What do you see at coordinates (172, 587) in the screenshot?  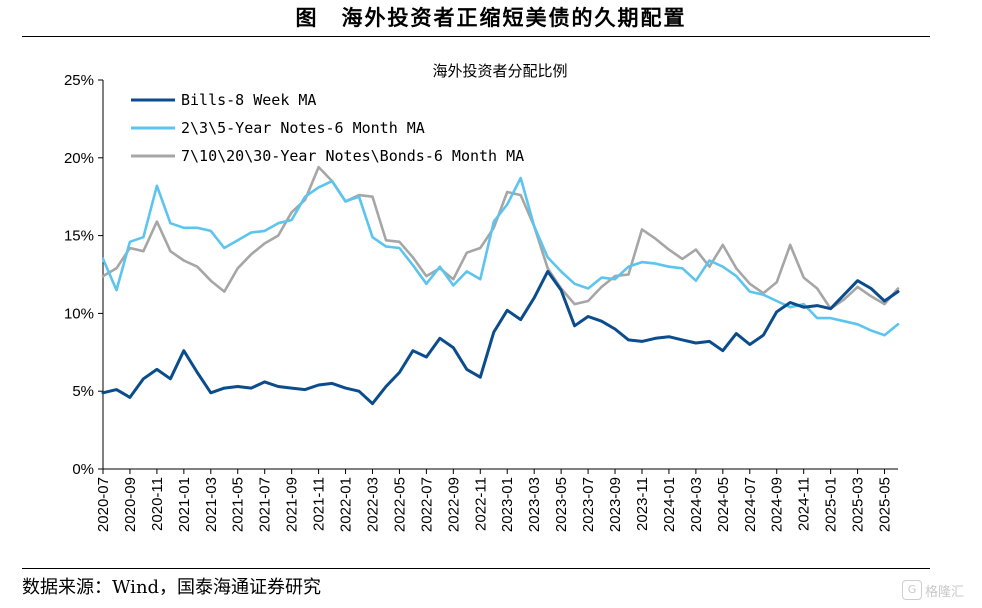 I see `source-note: 数据来源：Wind，国泰海通证券研究` at bounding box center [172, 587].